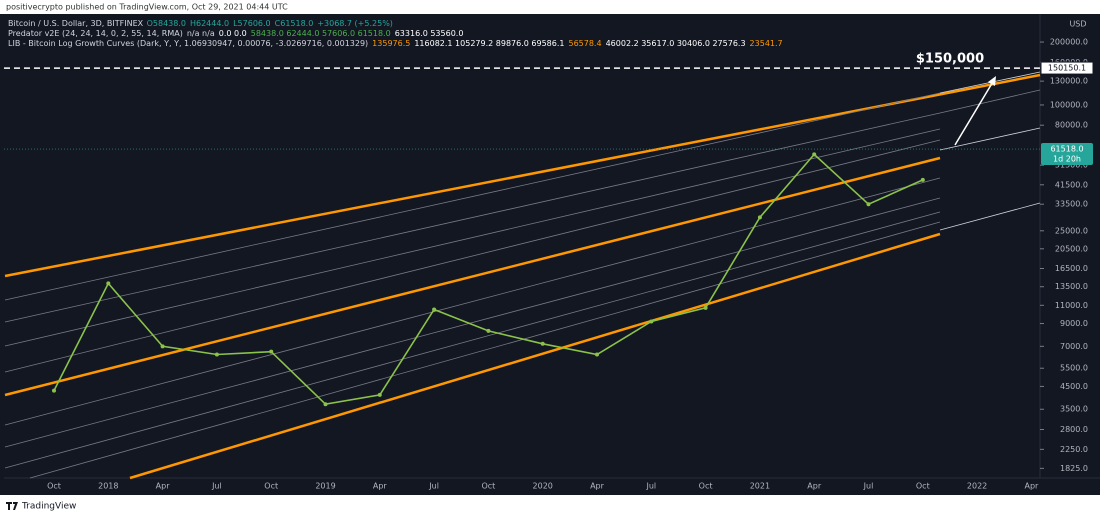  What do you see at coordinates (1071, 184) in the screenshot?
I see `y-tick-label: 41500.0` at bounding box center [1071, 184].